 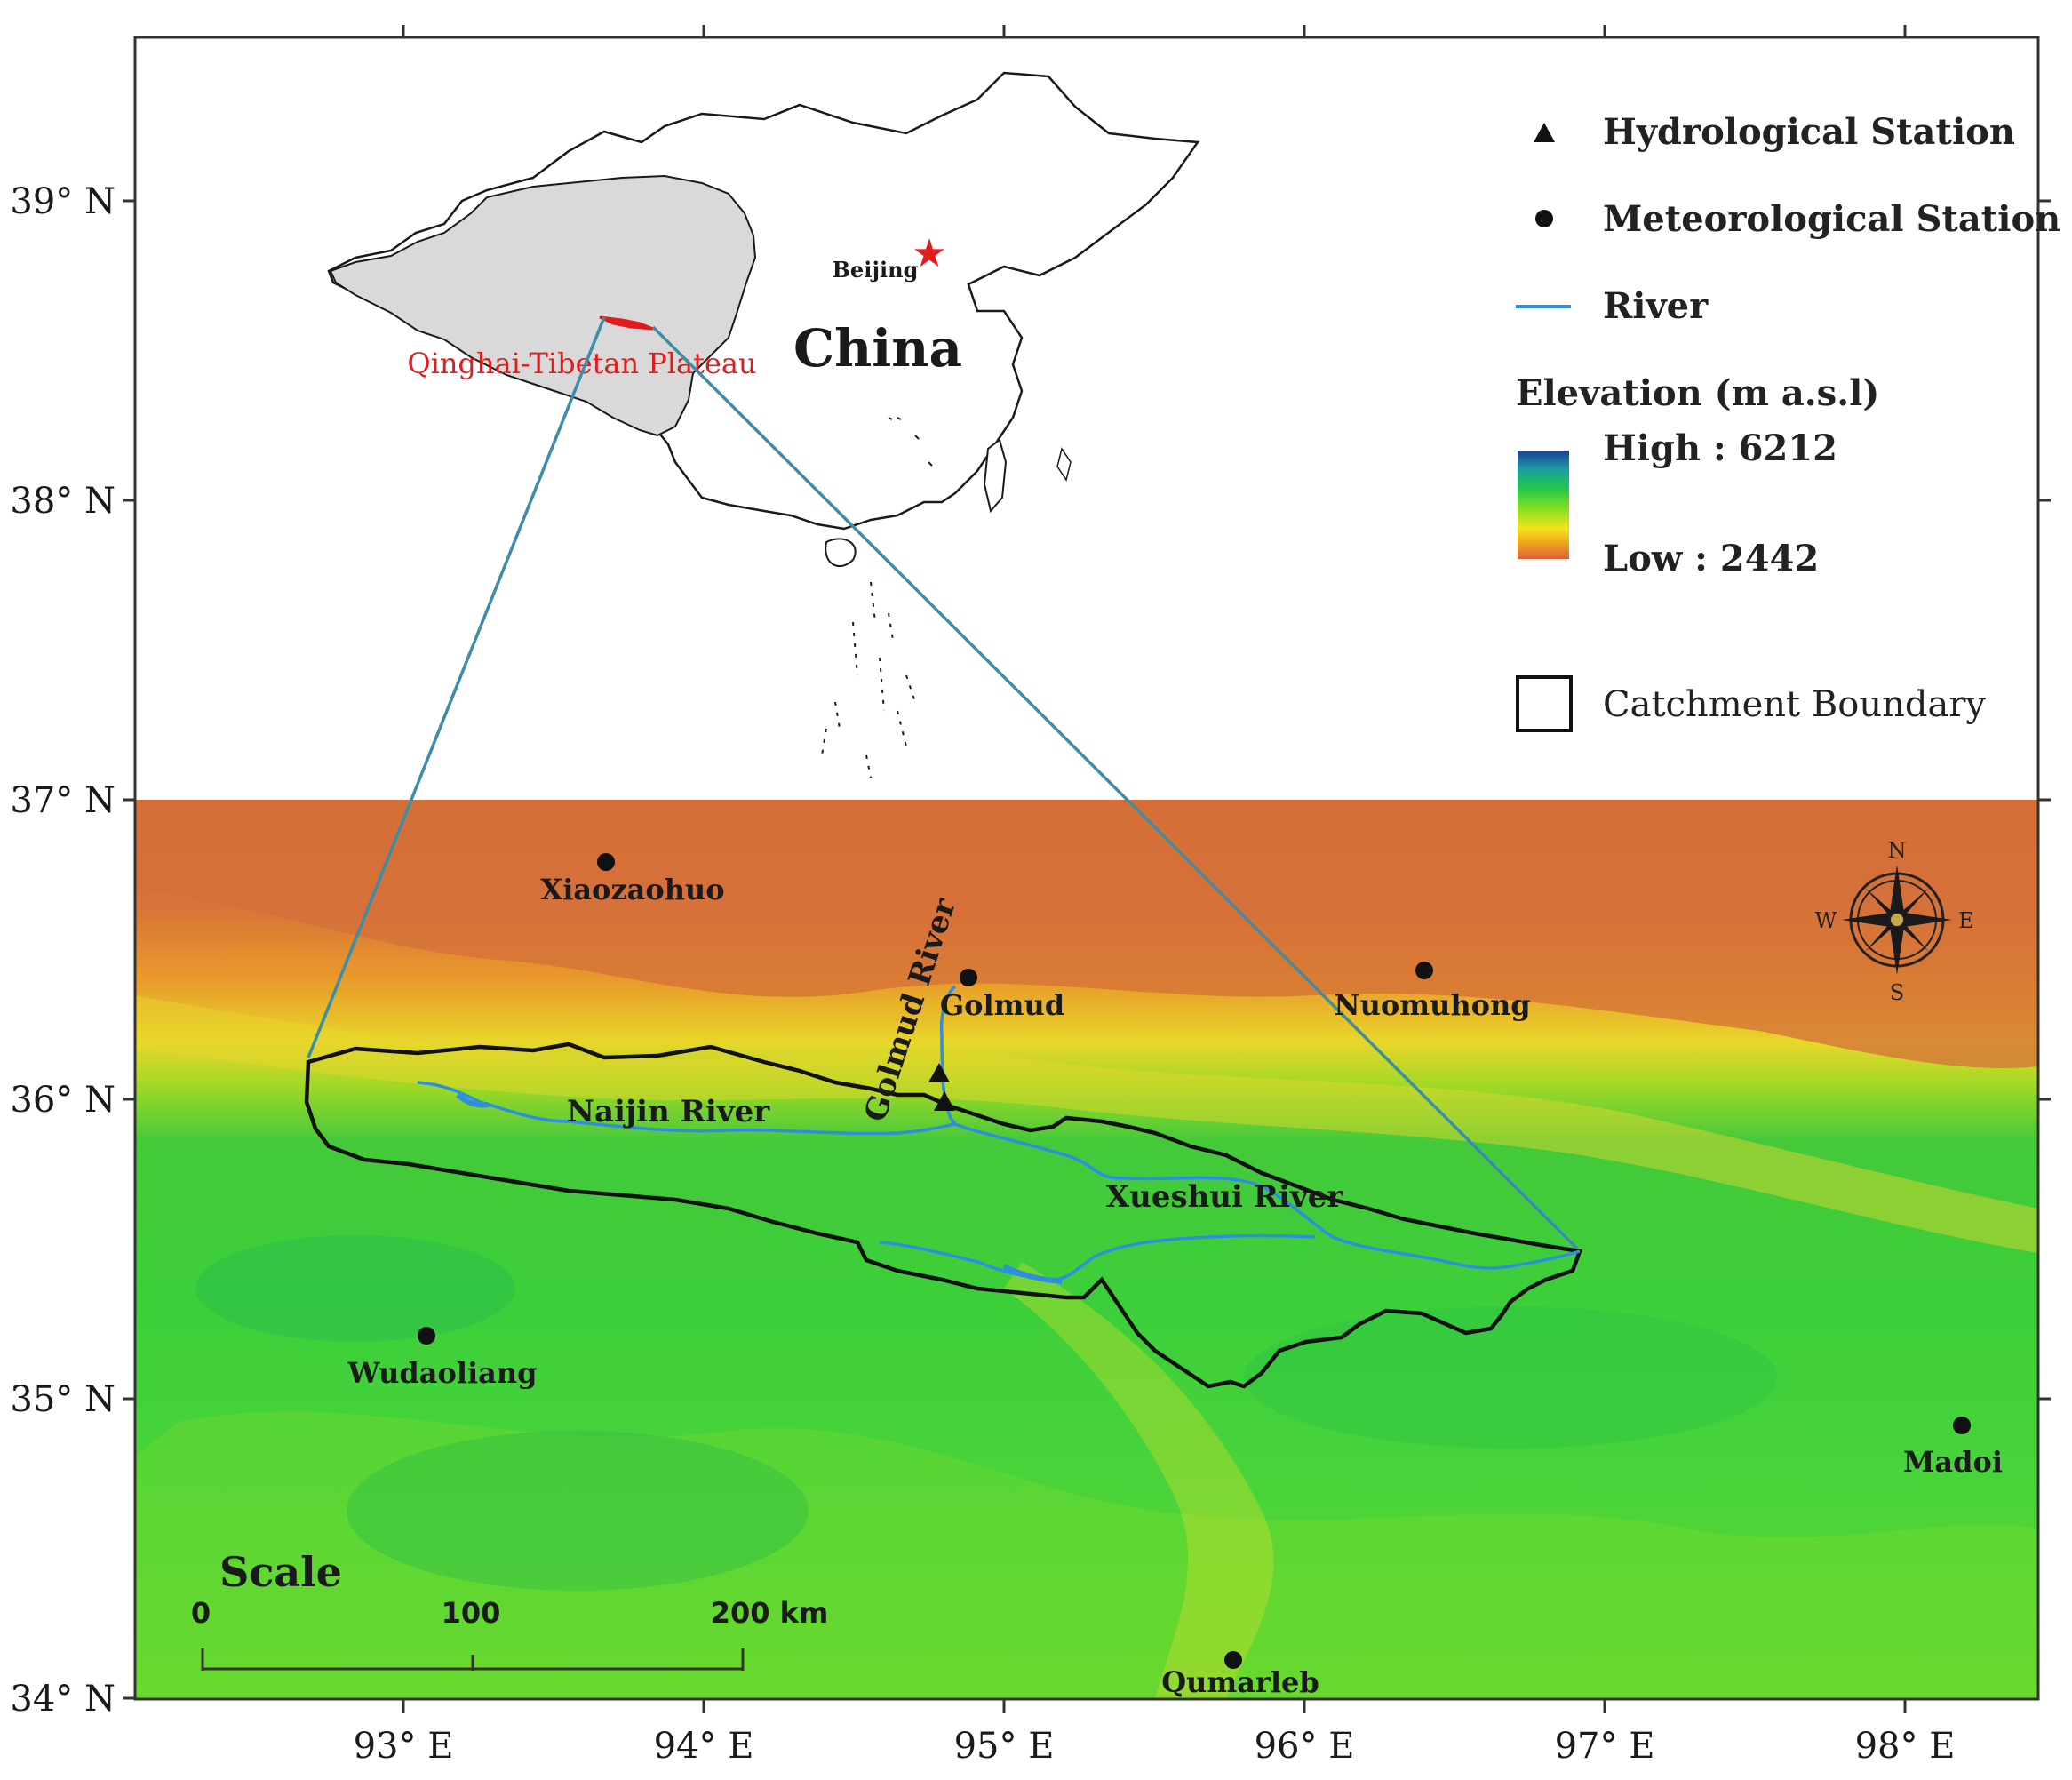 I want to click on station-label-wudaoliang: Wudaoliang, so click(x=442, y=1373).